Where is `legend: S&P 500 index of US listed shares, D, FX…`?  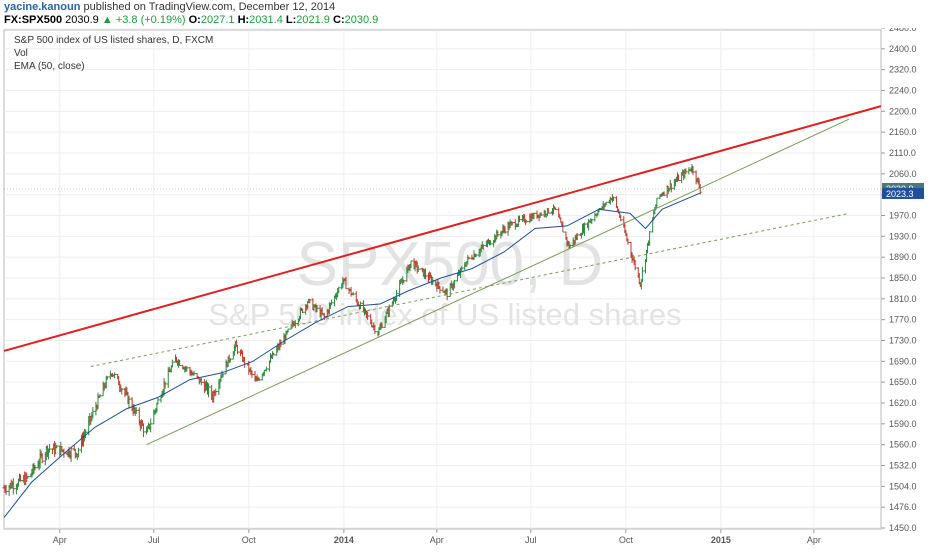
legend: S&P 500 index of US listed shares, D, FX… is located at coordinates (113, 53).